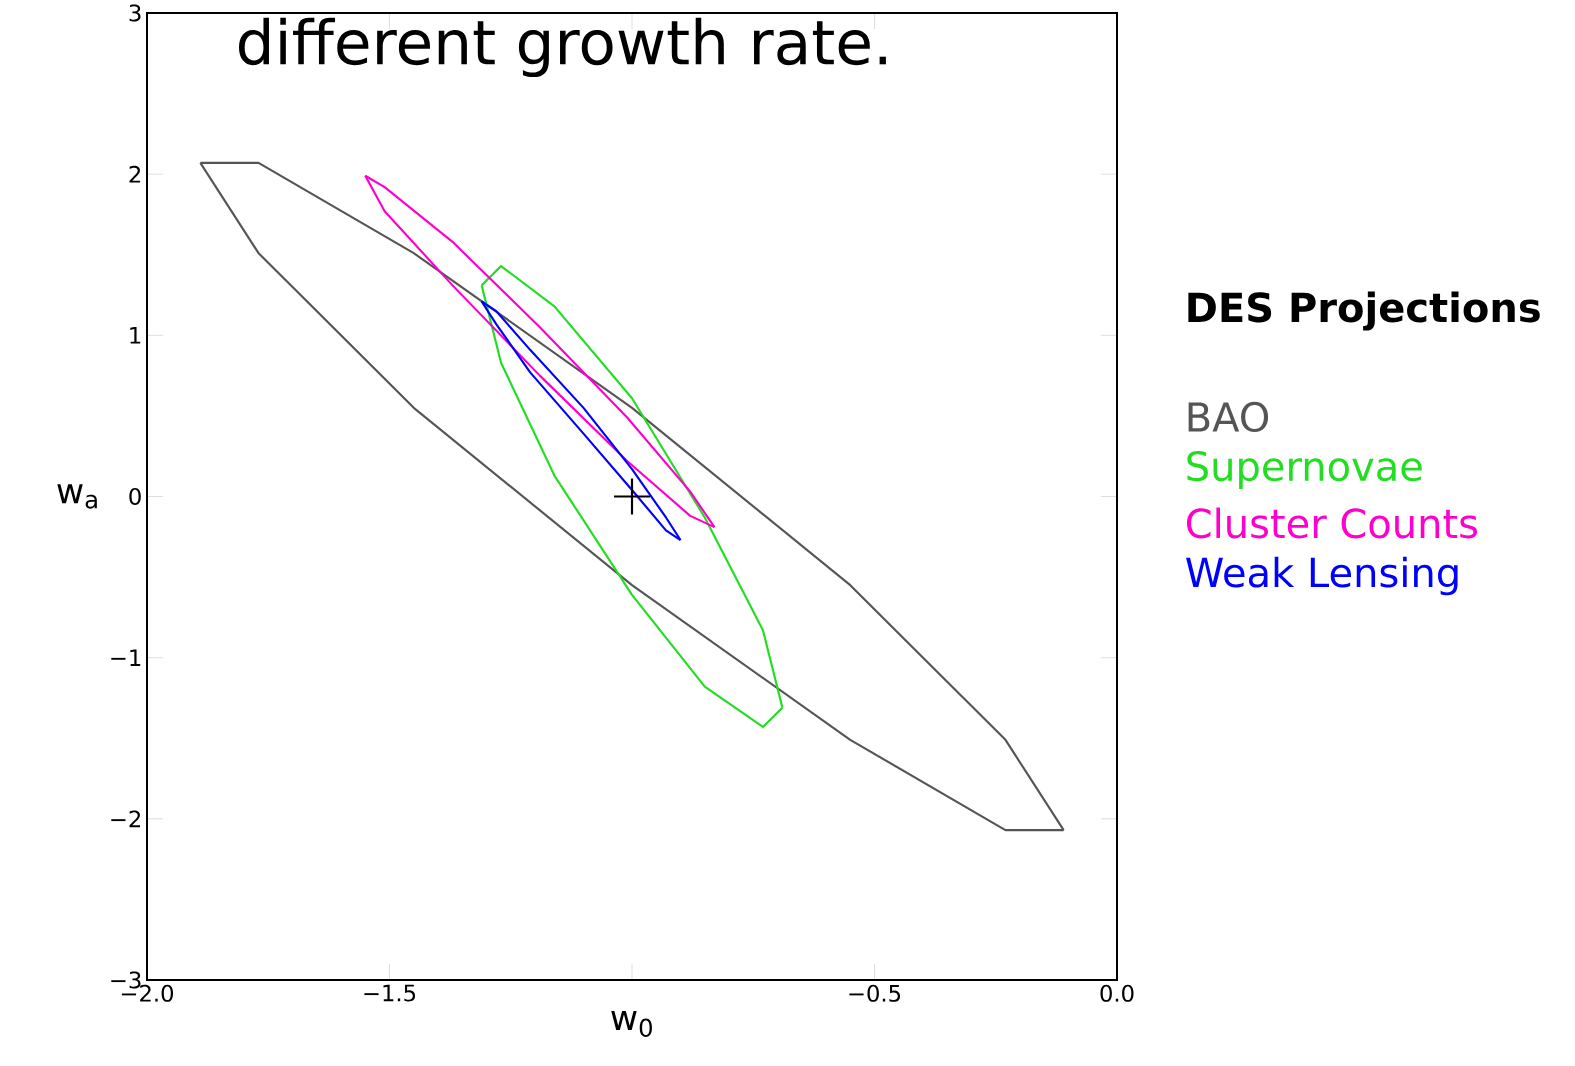  Describe the element at coordinates (126, 657) in the screenshot. I see `y-tick-label: −1` at that location.